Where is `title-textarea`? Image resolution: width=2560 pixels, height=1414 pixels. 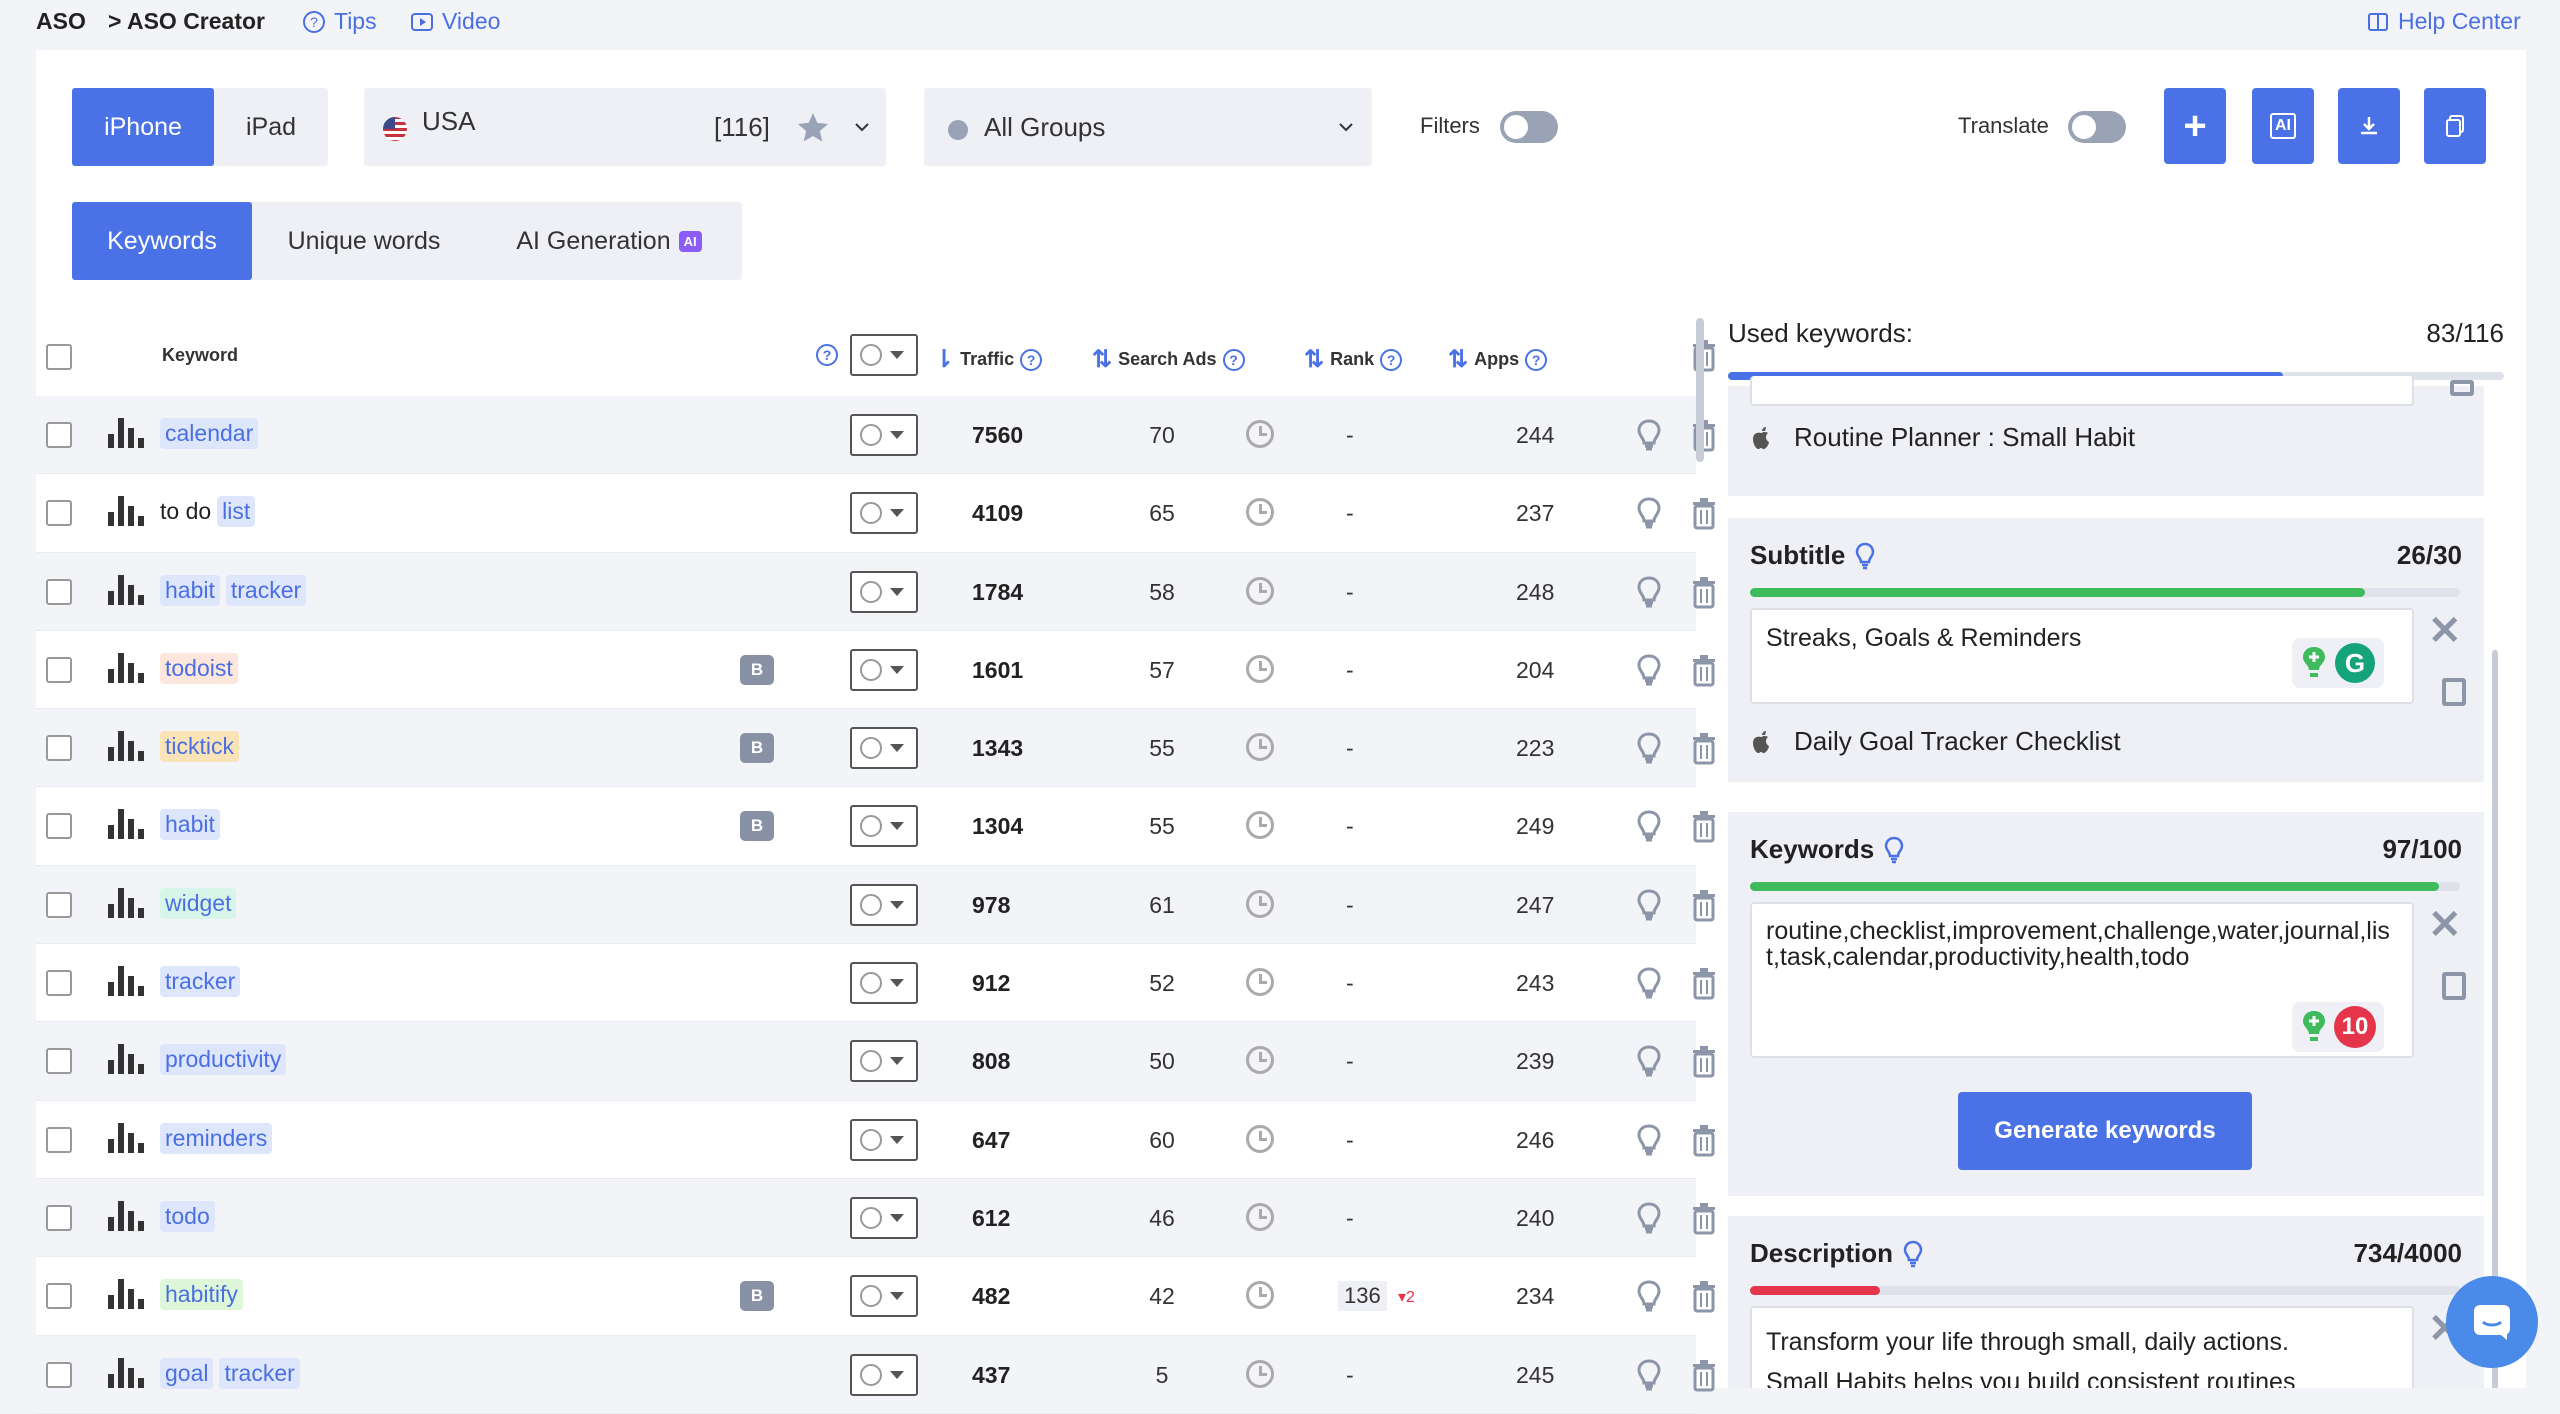 title-textarea is located at coordinates (2082, 391).